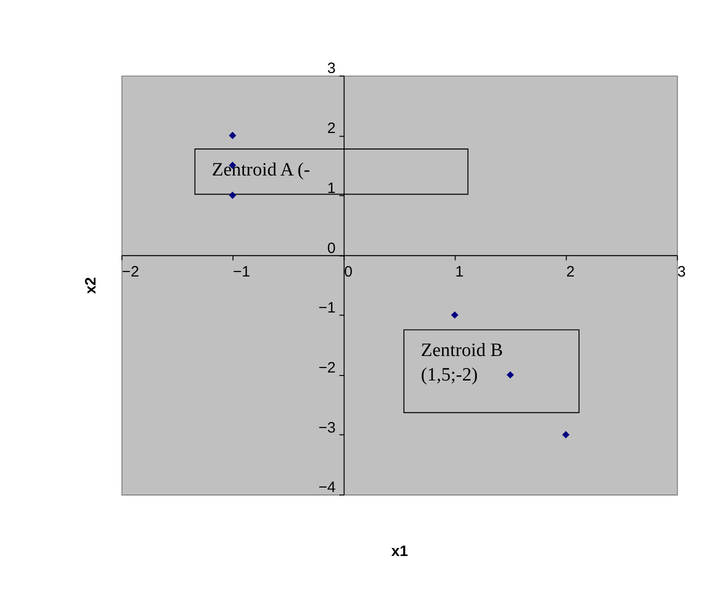 The image size is (708, 589). What do you see at coordinates (327, 487) in the screenshot?
I see `y-tick-label: −4` at bounding box center [327, 487].